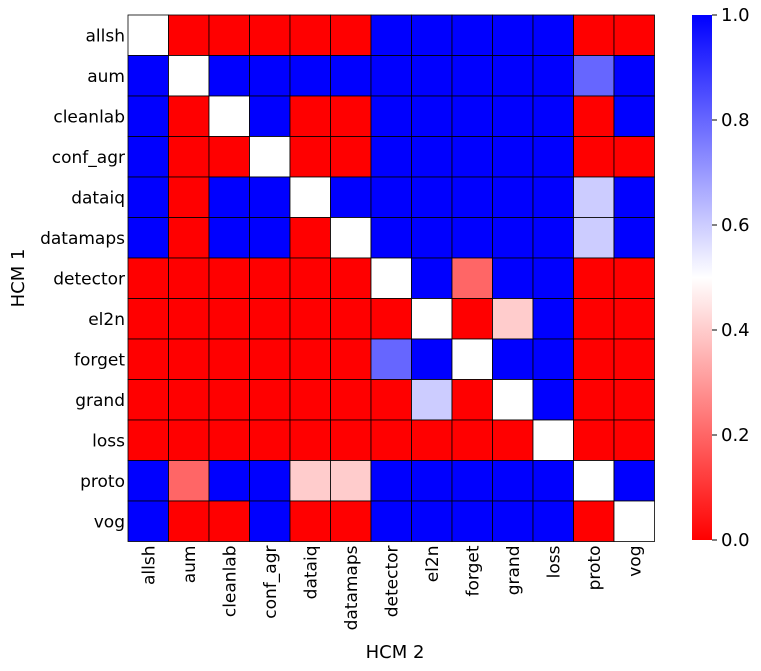 This screenshot has width=761, height=671. Describe the element at coordinates (310, 359) in the screenshot. I see `heatmap-cell-forget-dataiq` at that location.